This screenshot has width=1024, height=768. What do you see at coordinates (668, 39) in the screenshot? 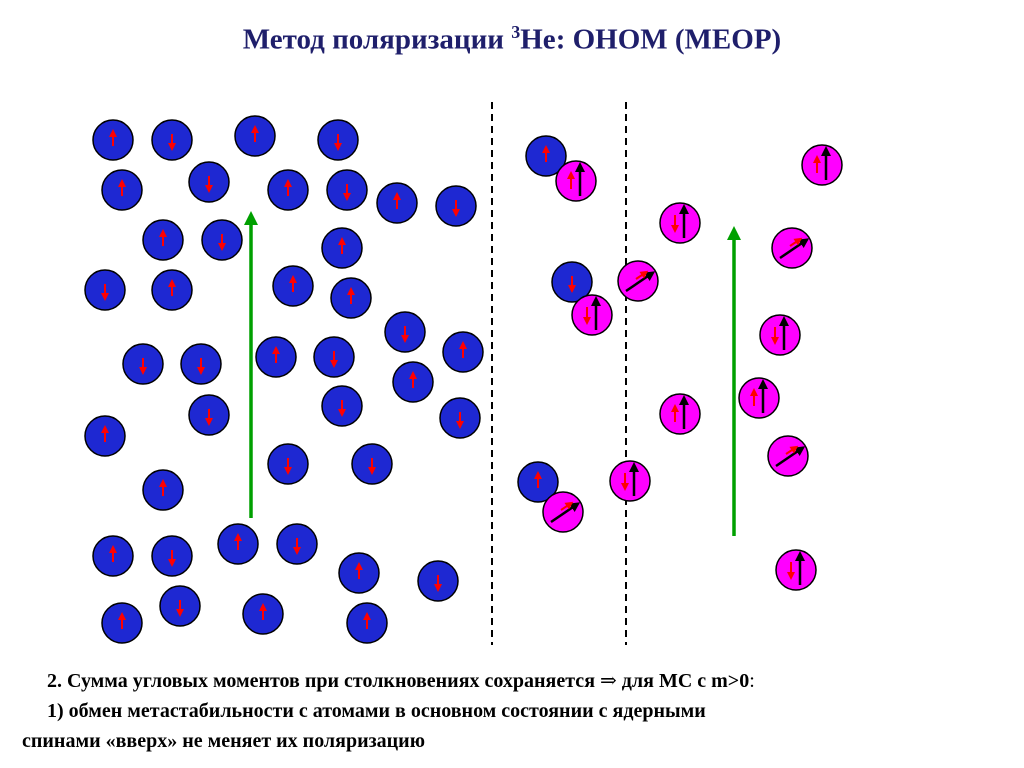
I see `title-suffix: : OHOM (MEOP)` at bounding box center [668, 39].